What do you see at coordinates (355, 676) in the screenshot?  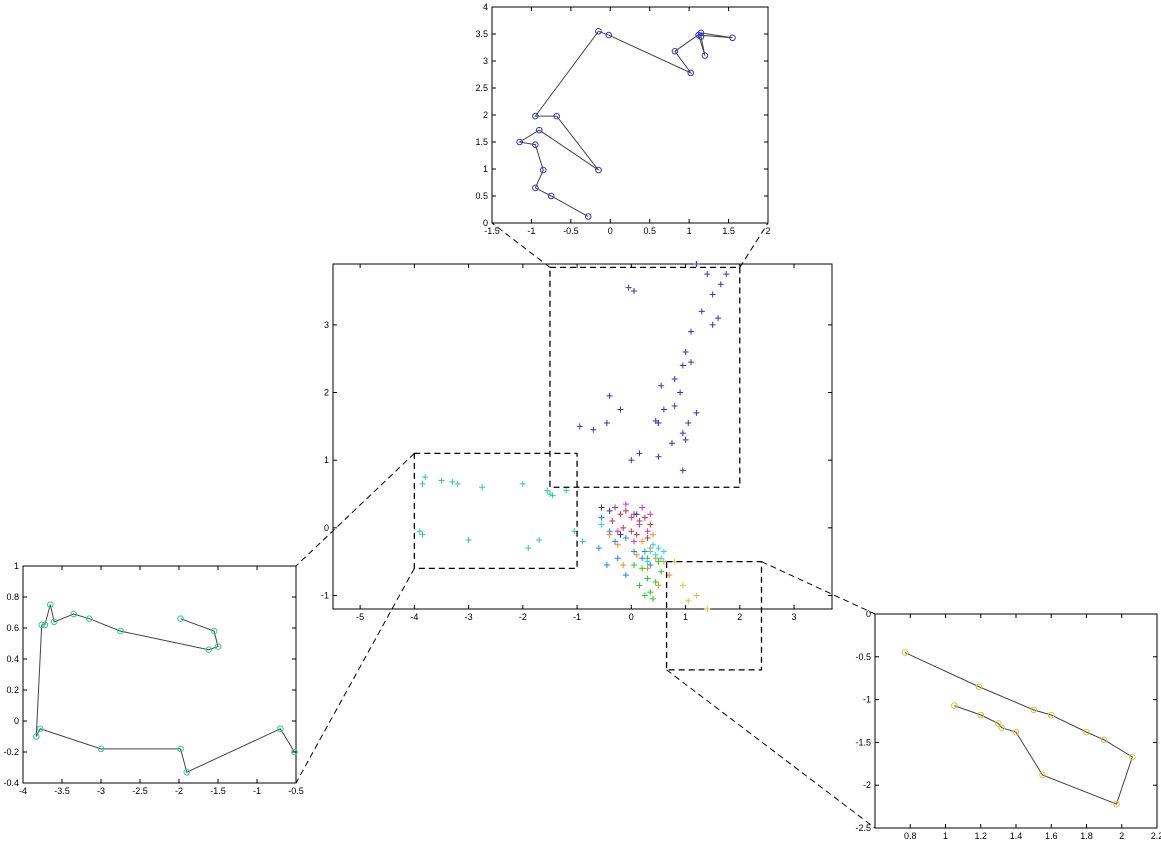 I see `connector-line-left` at bounding box center [355, 676].